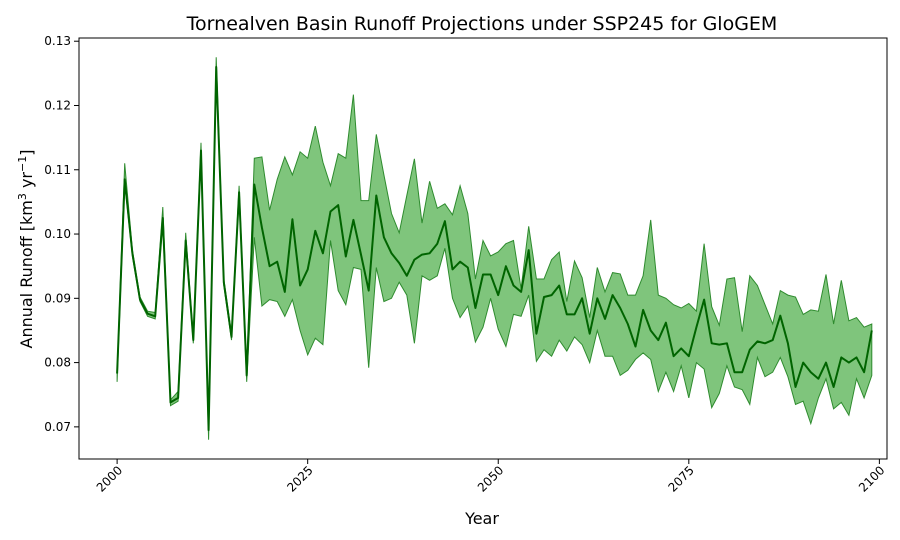 The height and width of the screenshot is (540, 900). I want to click on x-tick-label: 2075, so click(680, 478).